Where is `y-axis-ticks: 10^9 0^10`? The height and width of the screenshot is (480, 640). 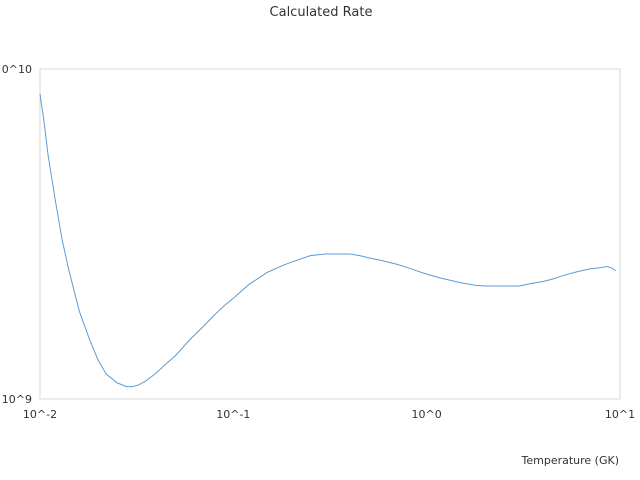 y-axis-ticks: 10^9 0^10 is located at coordinates (17, 234).